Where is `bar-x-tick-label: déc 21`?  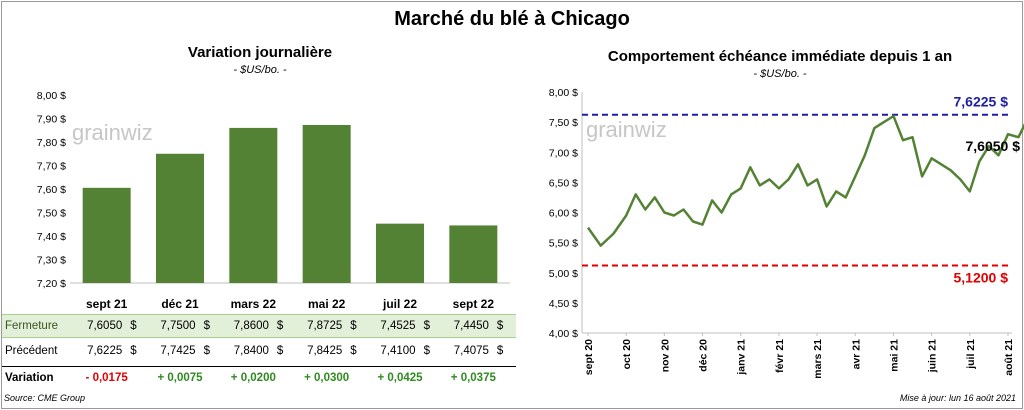
bar-x-tick-label: déc 21 is located at coordinates (180, 304).